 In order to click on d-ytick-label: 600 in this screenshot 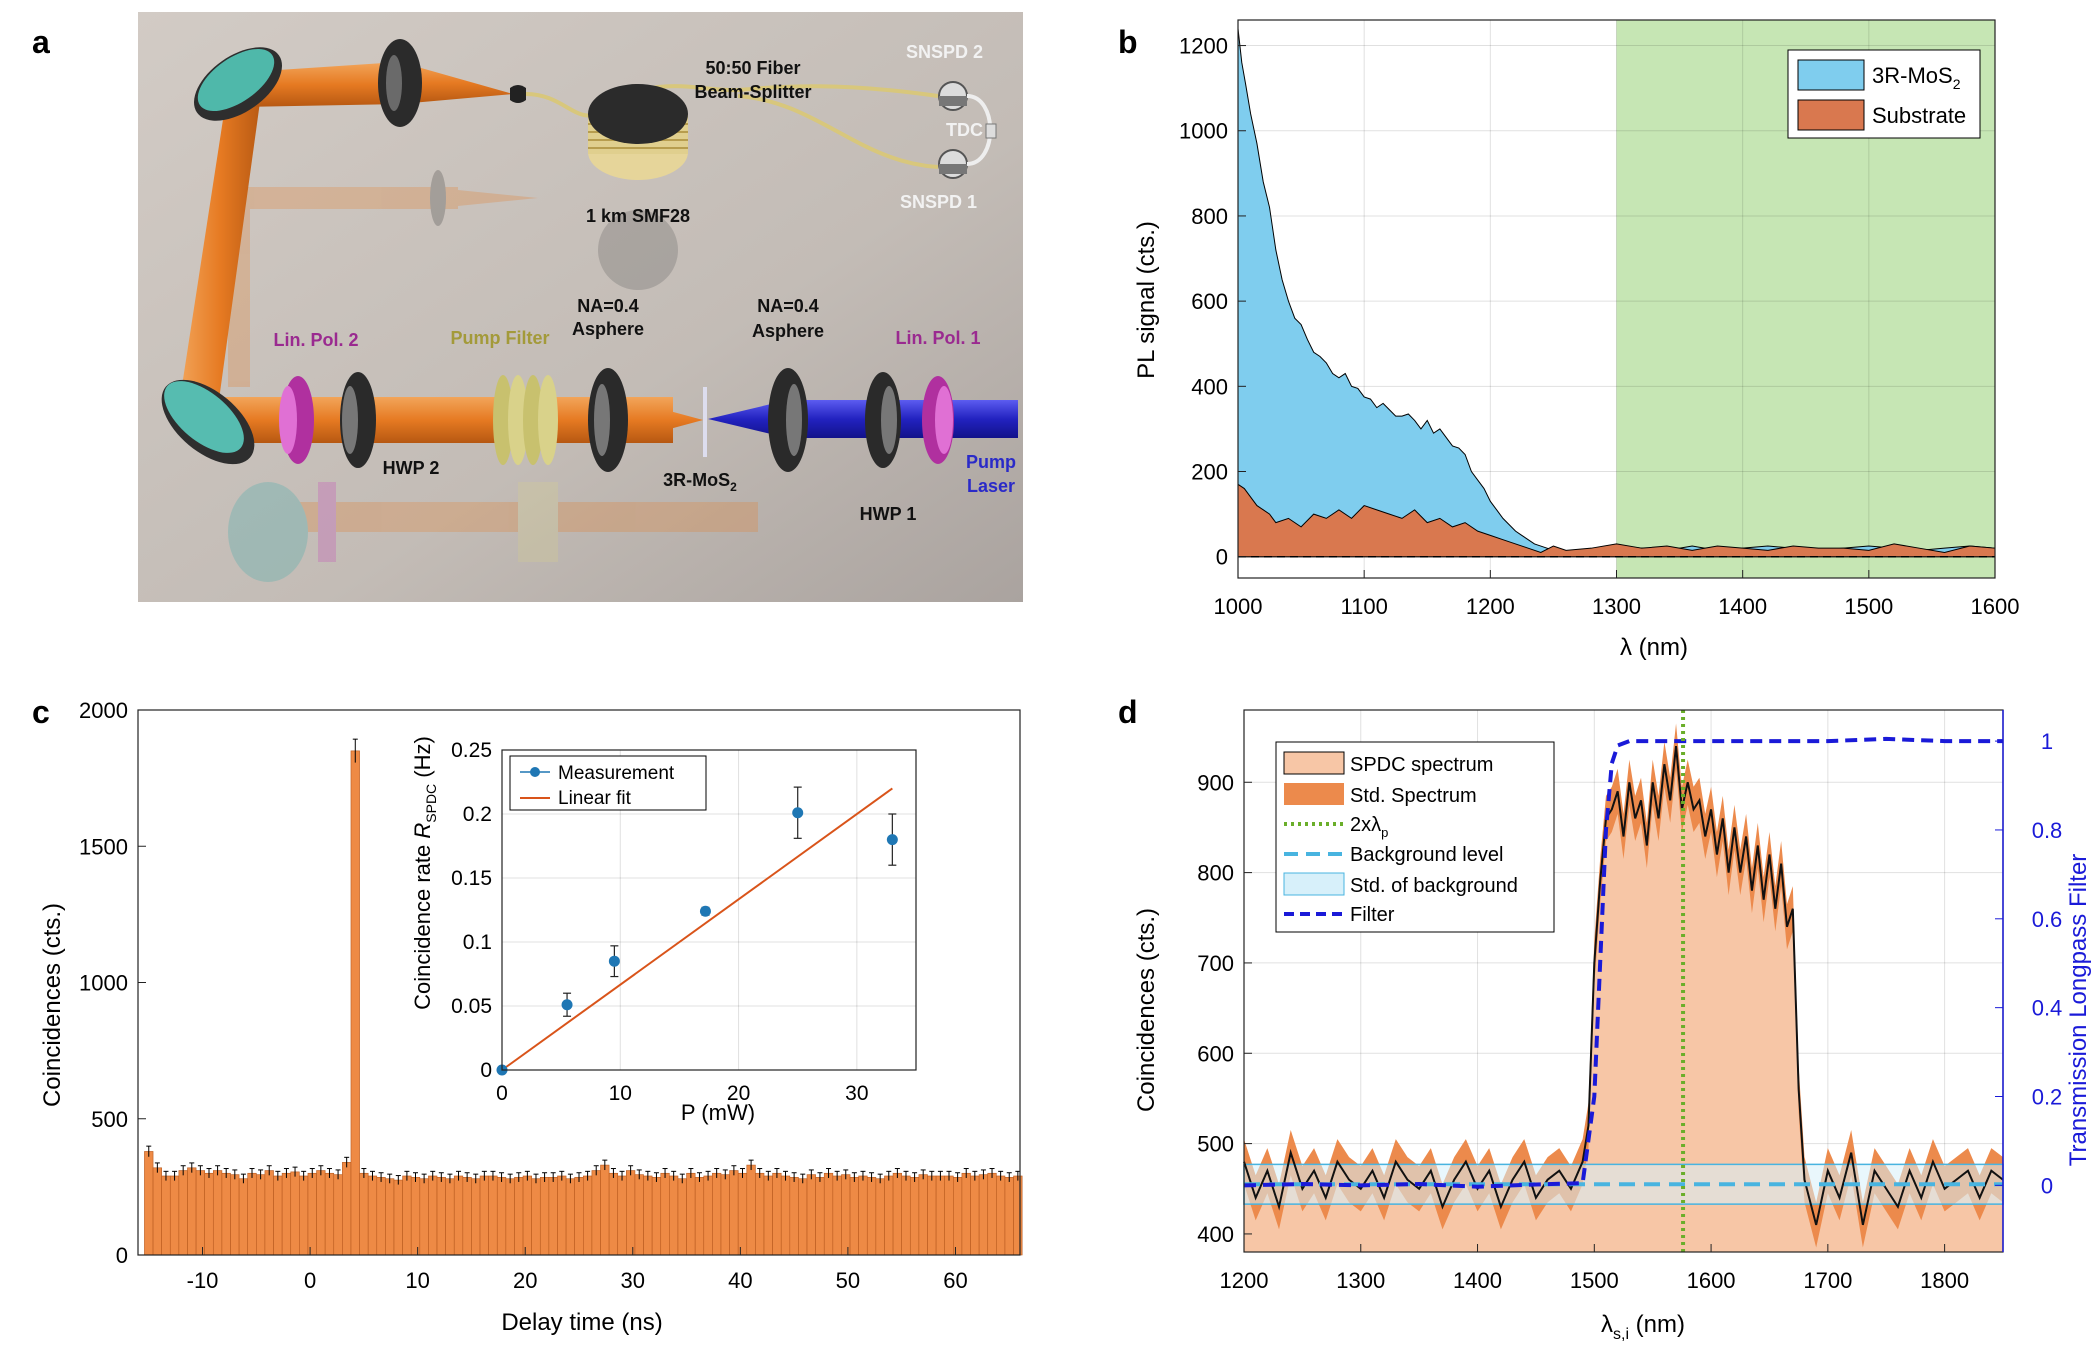, I will do `click(1215, 1053)`.